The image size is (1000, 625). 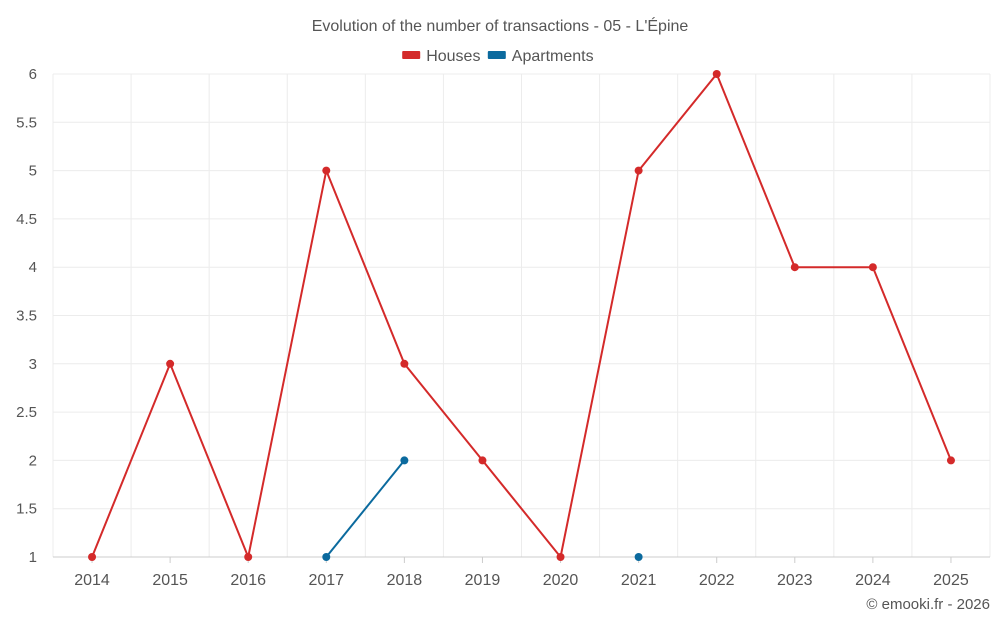 I want to click on series-line-apartments, so click(x=365, y=508).